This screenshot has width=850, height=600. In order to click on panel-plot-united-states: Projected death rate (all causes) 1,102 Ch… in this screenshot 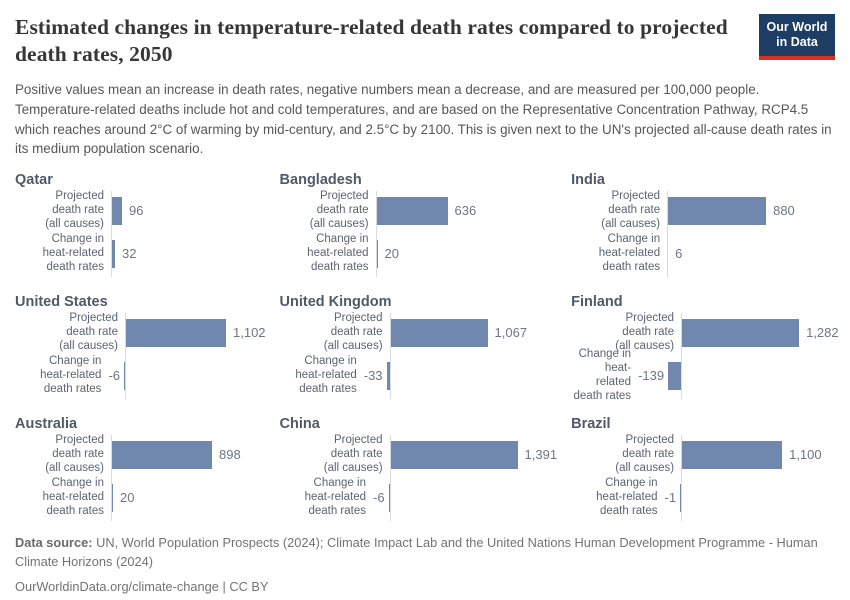, I will do `click(140, 355)`.